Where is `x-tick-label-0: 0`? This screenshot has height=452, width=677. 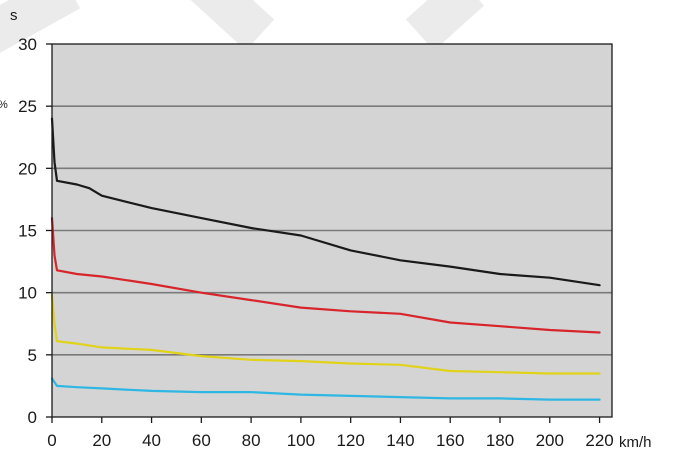 x-tick-label-0: 0 is located at coordinates (51, 440).